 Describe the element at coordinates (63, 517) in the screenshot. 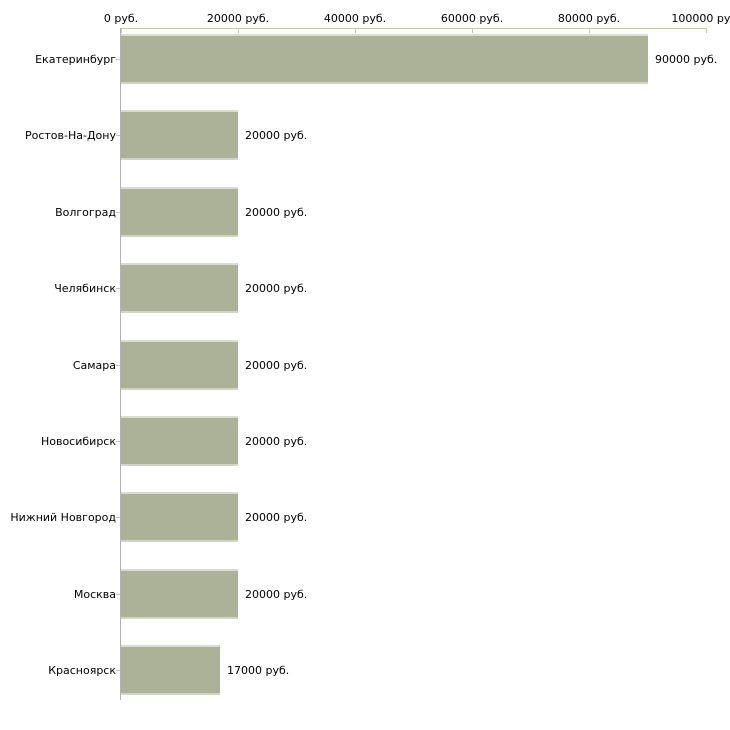

I see `category-label: Нижний Новгород` at that location.